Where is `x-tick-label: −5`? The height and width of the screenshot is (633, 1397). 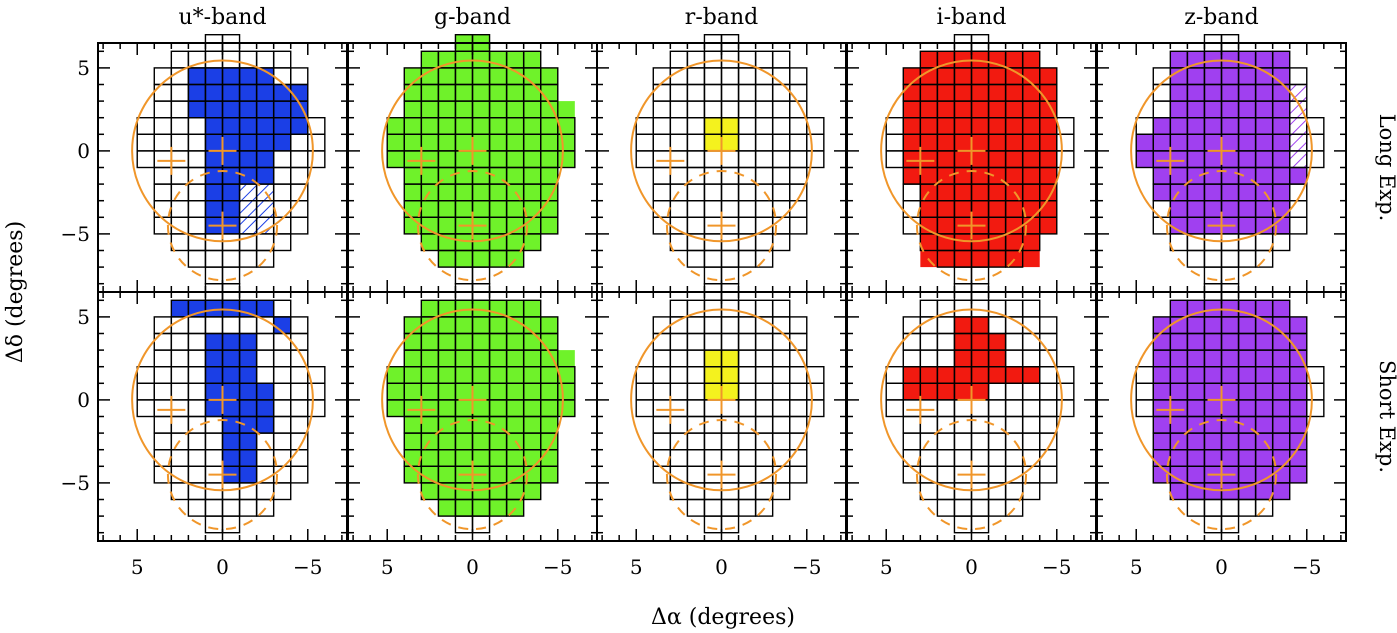 x-tick-label: −5 is located at coordinates (557, 567).